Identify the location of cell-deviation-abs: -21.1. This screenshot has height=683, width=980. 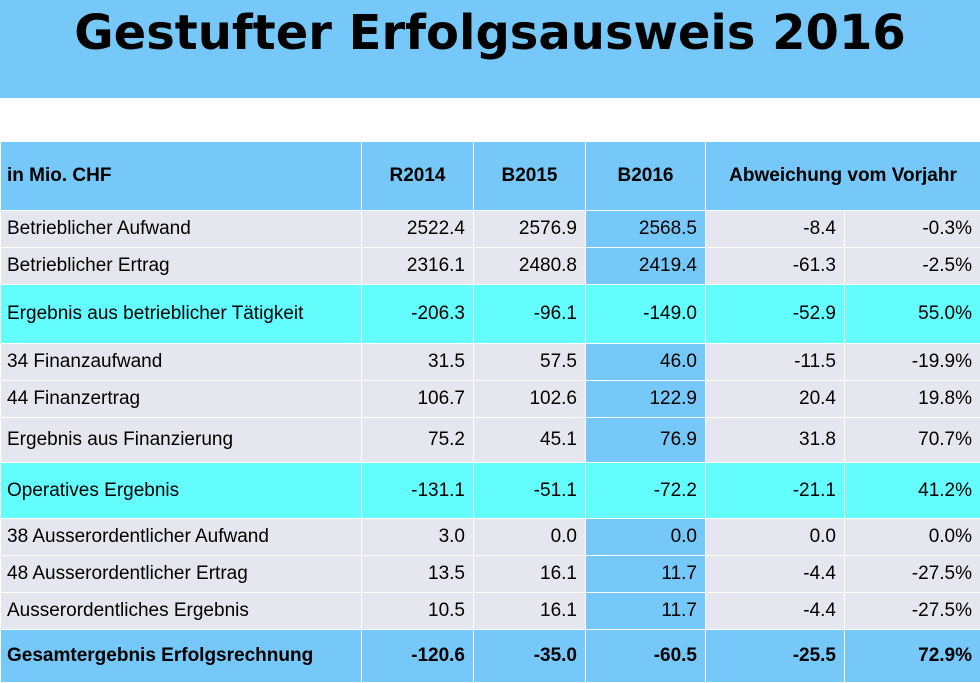
(775, 491).